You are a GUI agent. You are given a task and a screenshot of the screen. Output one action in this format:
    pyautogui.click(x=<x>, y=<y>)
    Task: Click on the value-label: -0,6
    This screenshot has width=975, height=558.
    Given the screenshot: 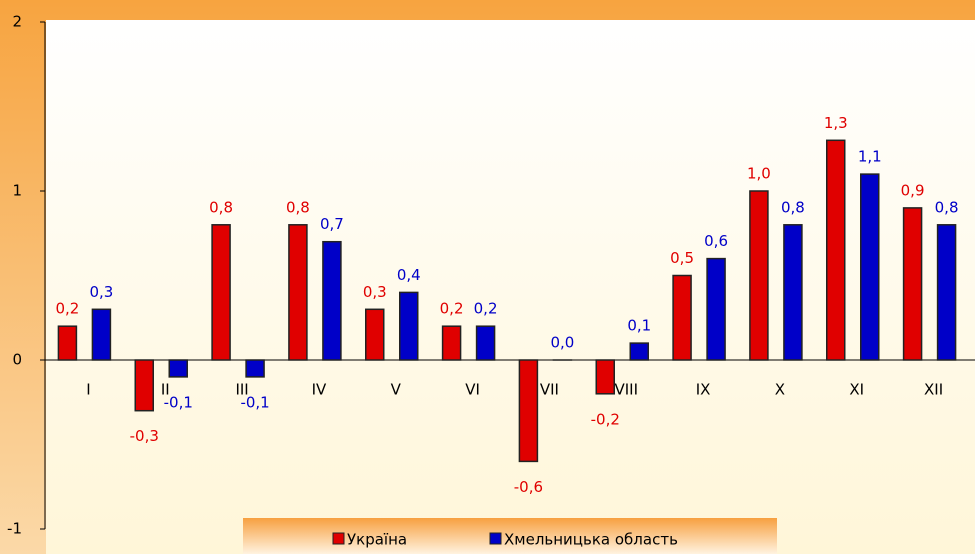 What is the action you would take?
    pyautogui.click(x=528, y=487)
    